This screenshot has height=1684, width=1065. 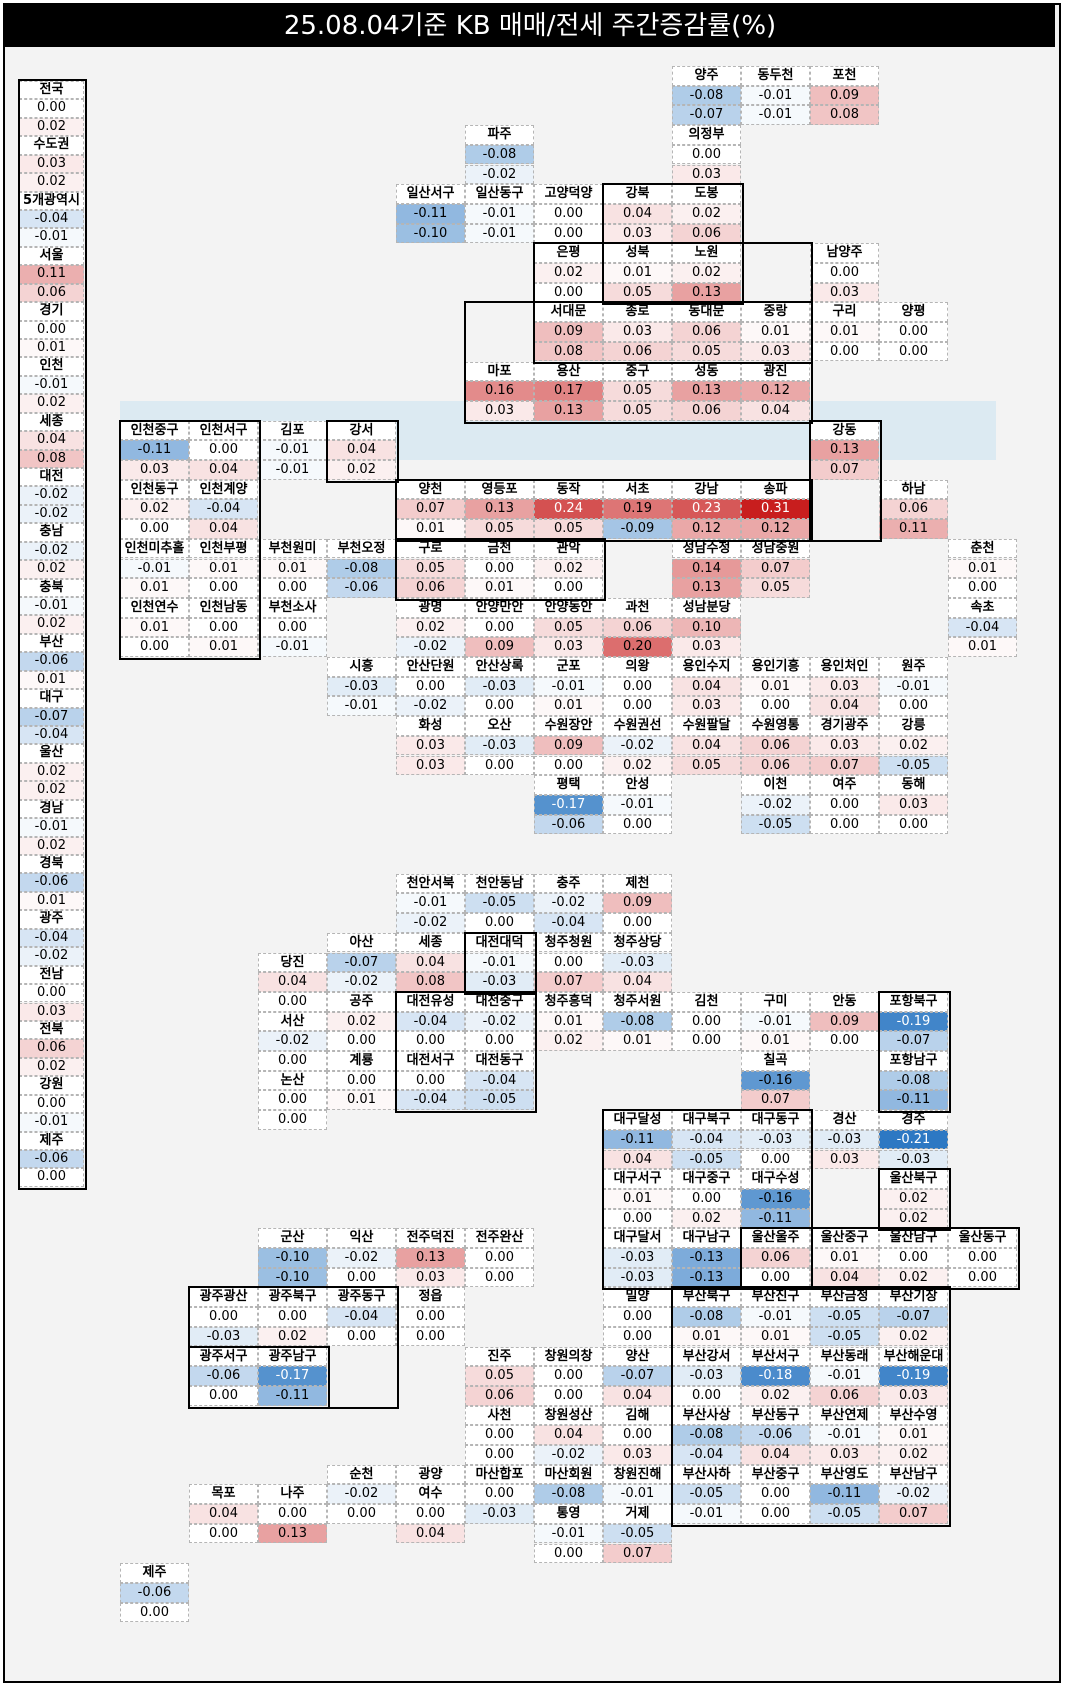 I want to click on region-label-d30cc8fc: 파주, so click(x=499, y=135).